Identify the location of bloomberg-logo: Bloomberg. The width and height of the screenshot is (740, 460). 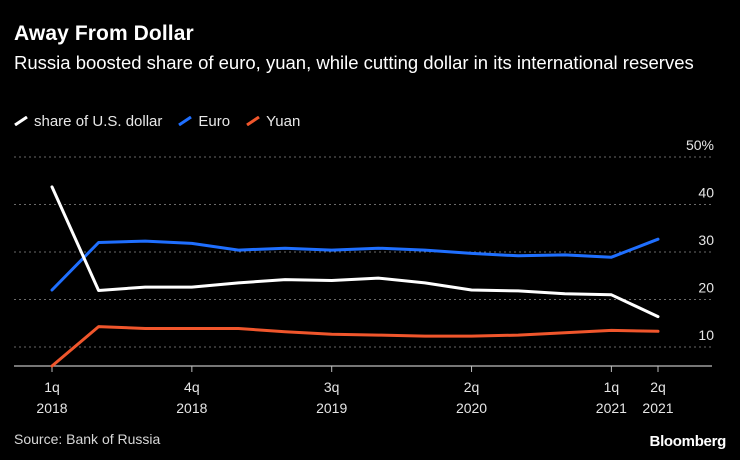
(688, 441).